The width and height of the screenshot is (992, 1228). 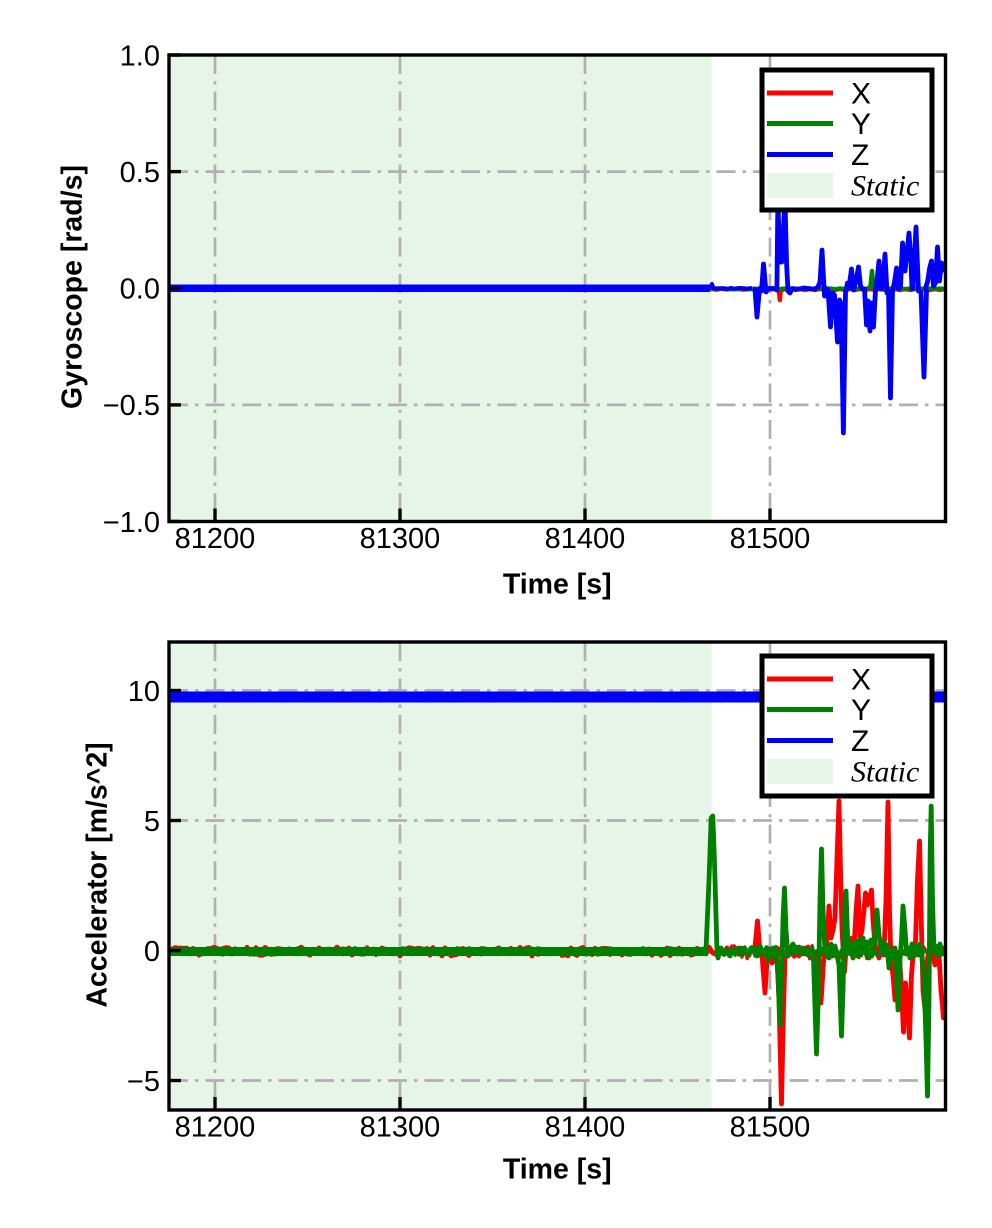 What do you see at coordinates (140, 56) in the screenshot?
I see `svg-text: 1.0` at bounding box center [140, 56].